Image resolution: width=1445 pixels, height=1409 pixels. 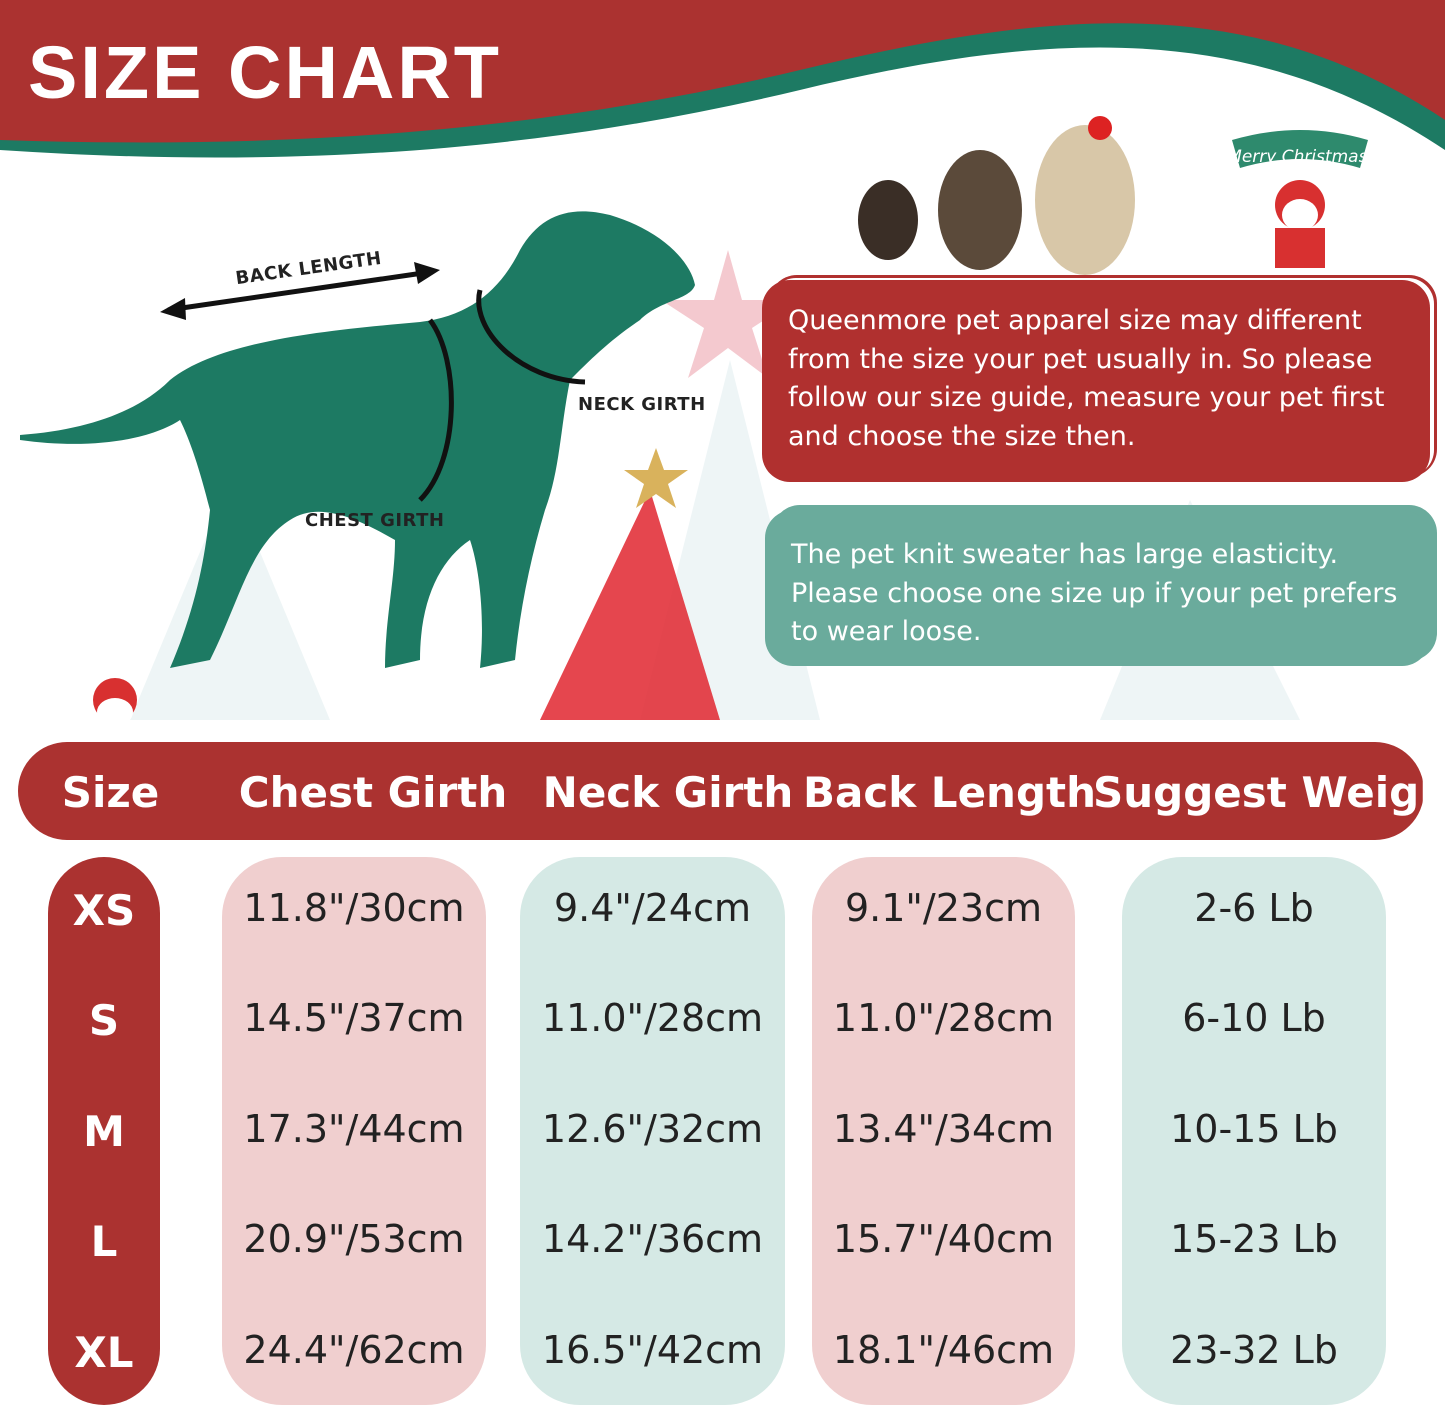 I want to click on neck-girth-cell: 12.6"/32cm, so click(x=652, y=1129).